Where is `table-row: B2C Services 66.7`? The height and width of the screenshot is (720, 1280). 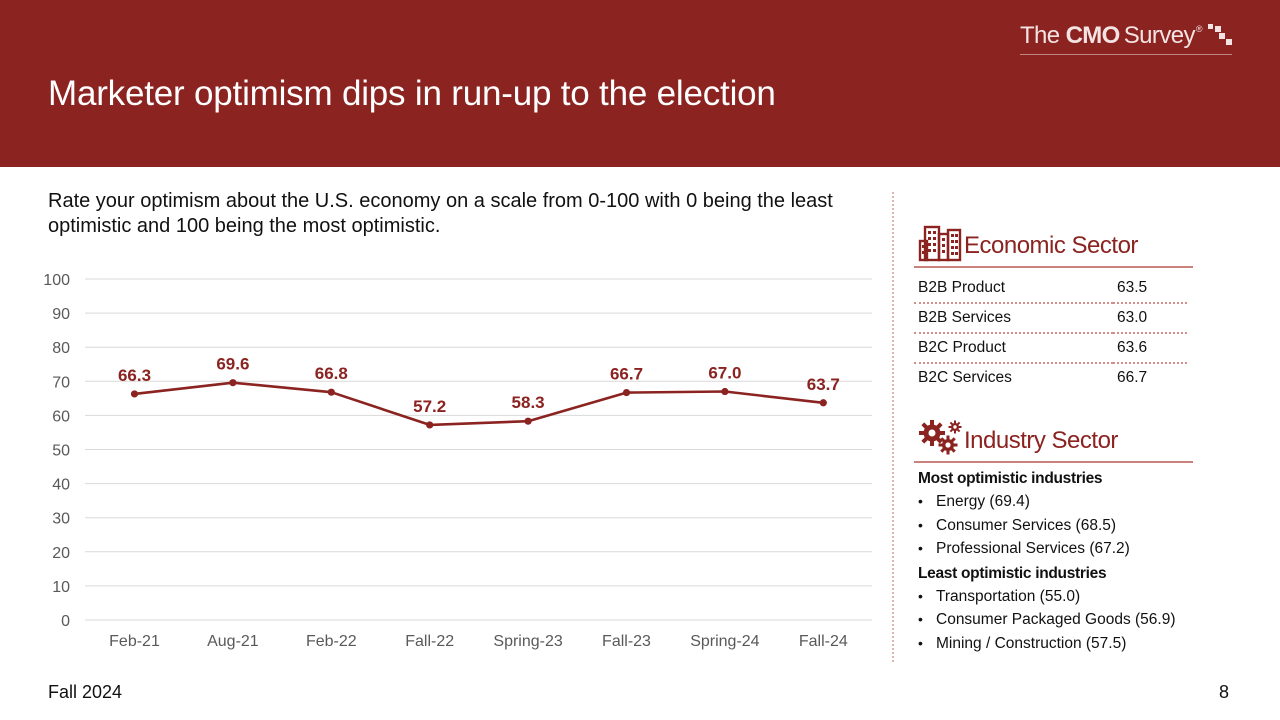 table-row: B2C Services 66.7 is located at coordinates (1050, 377).